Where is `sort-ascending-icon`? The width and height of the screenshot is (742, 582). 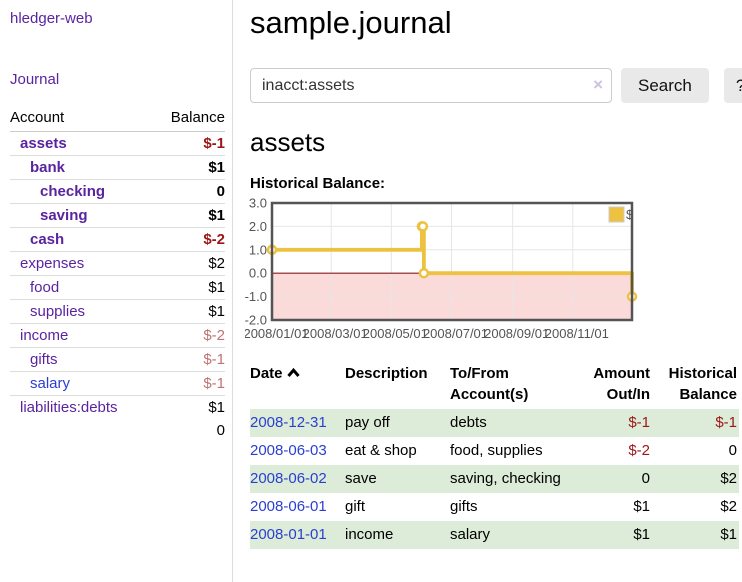
sort-ascending-icon is located at coordinates (293, 373).